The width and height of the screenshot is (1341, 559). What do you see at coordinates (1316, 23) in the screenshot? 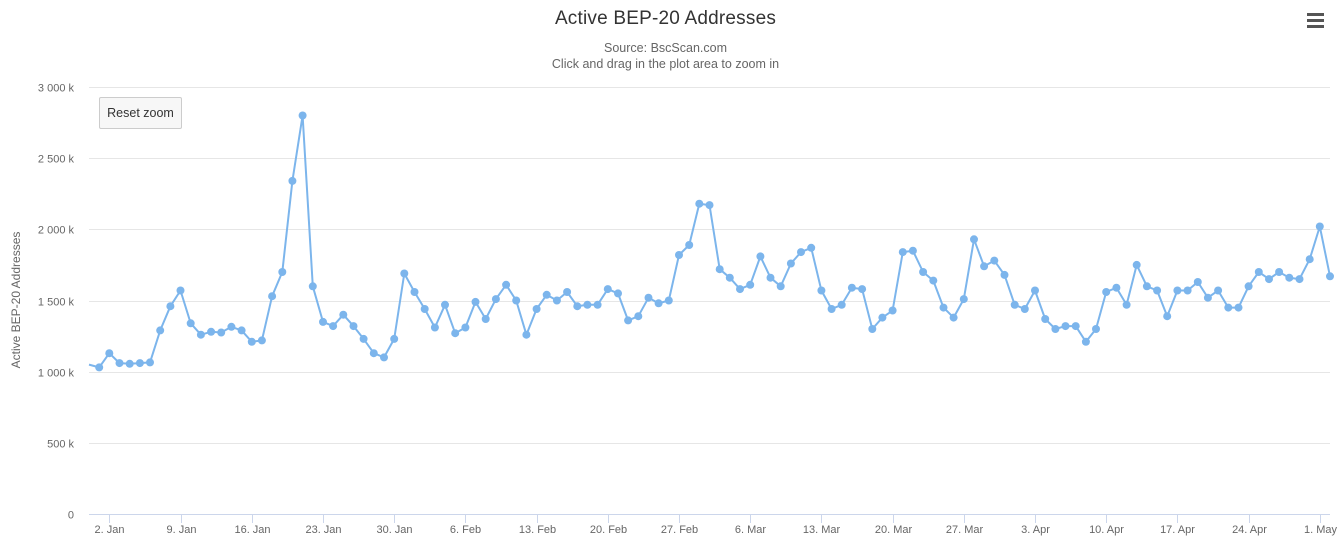
I see `hamburger-menu-icon` at bounding box center [1316, 23].